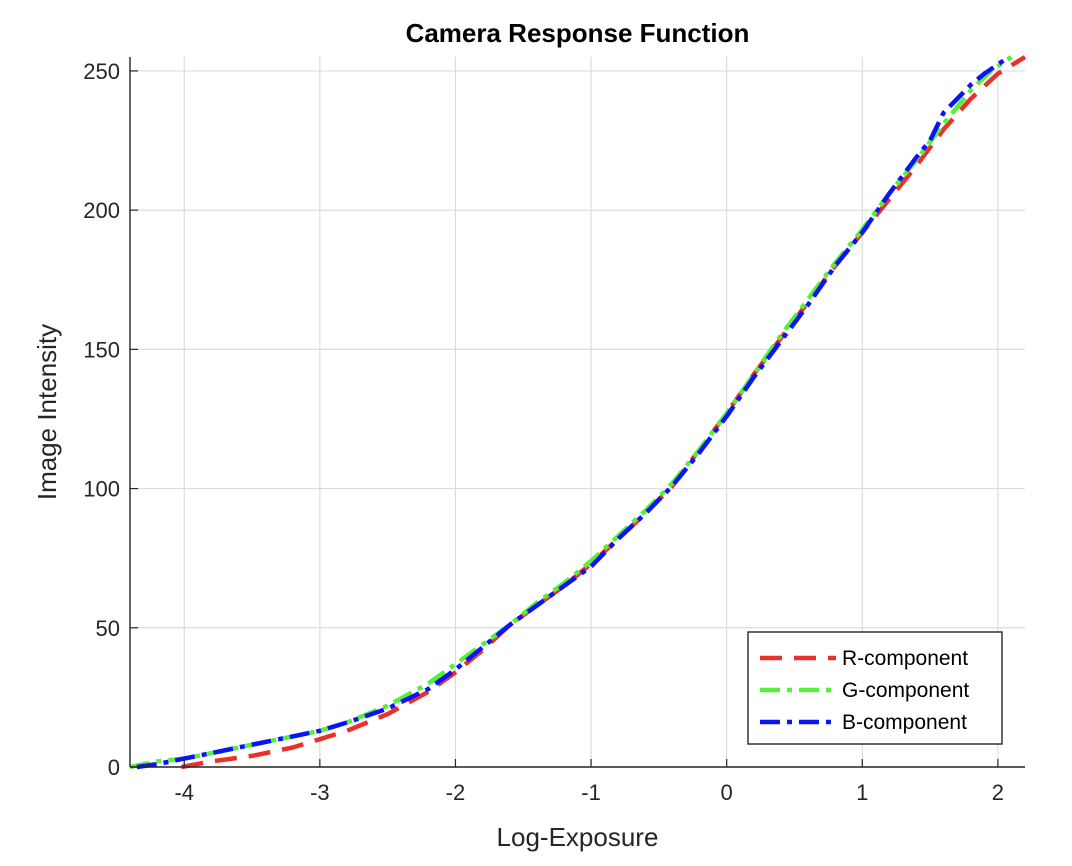 This screenshot has height=866, width=1072. What do you see at coordinates (184, 792) in the screenshot?
I see `x-tick-label: -4` at bounding box center [184, 792].